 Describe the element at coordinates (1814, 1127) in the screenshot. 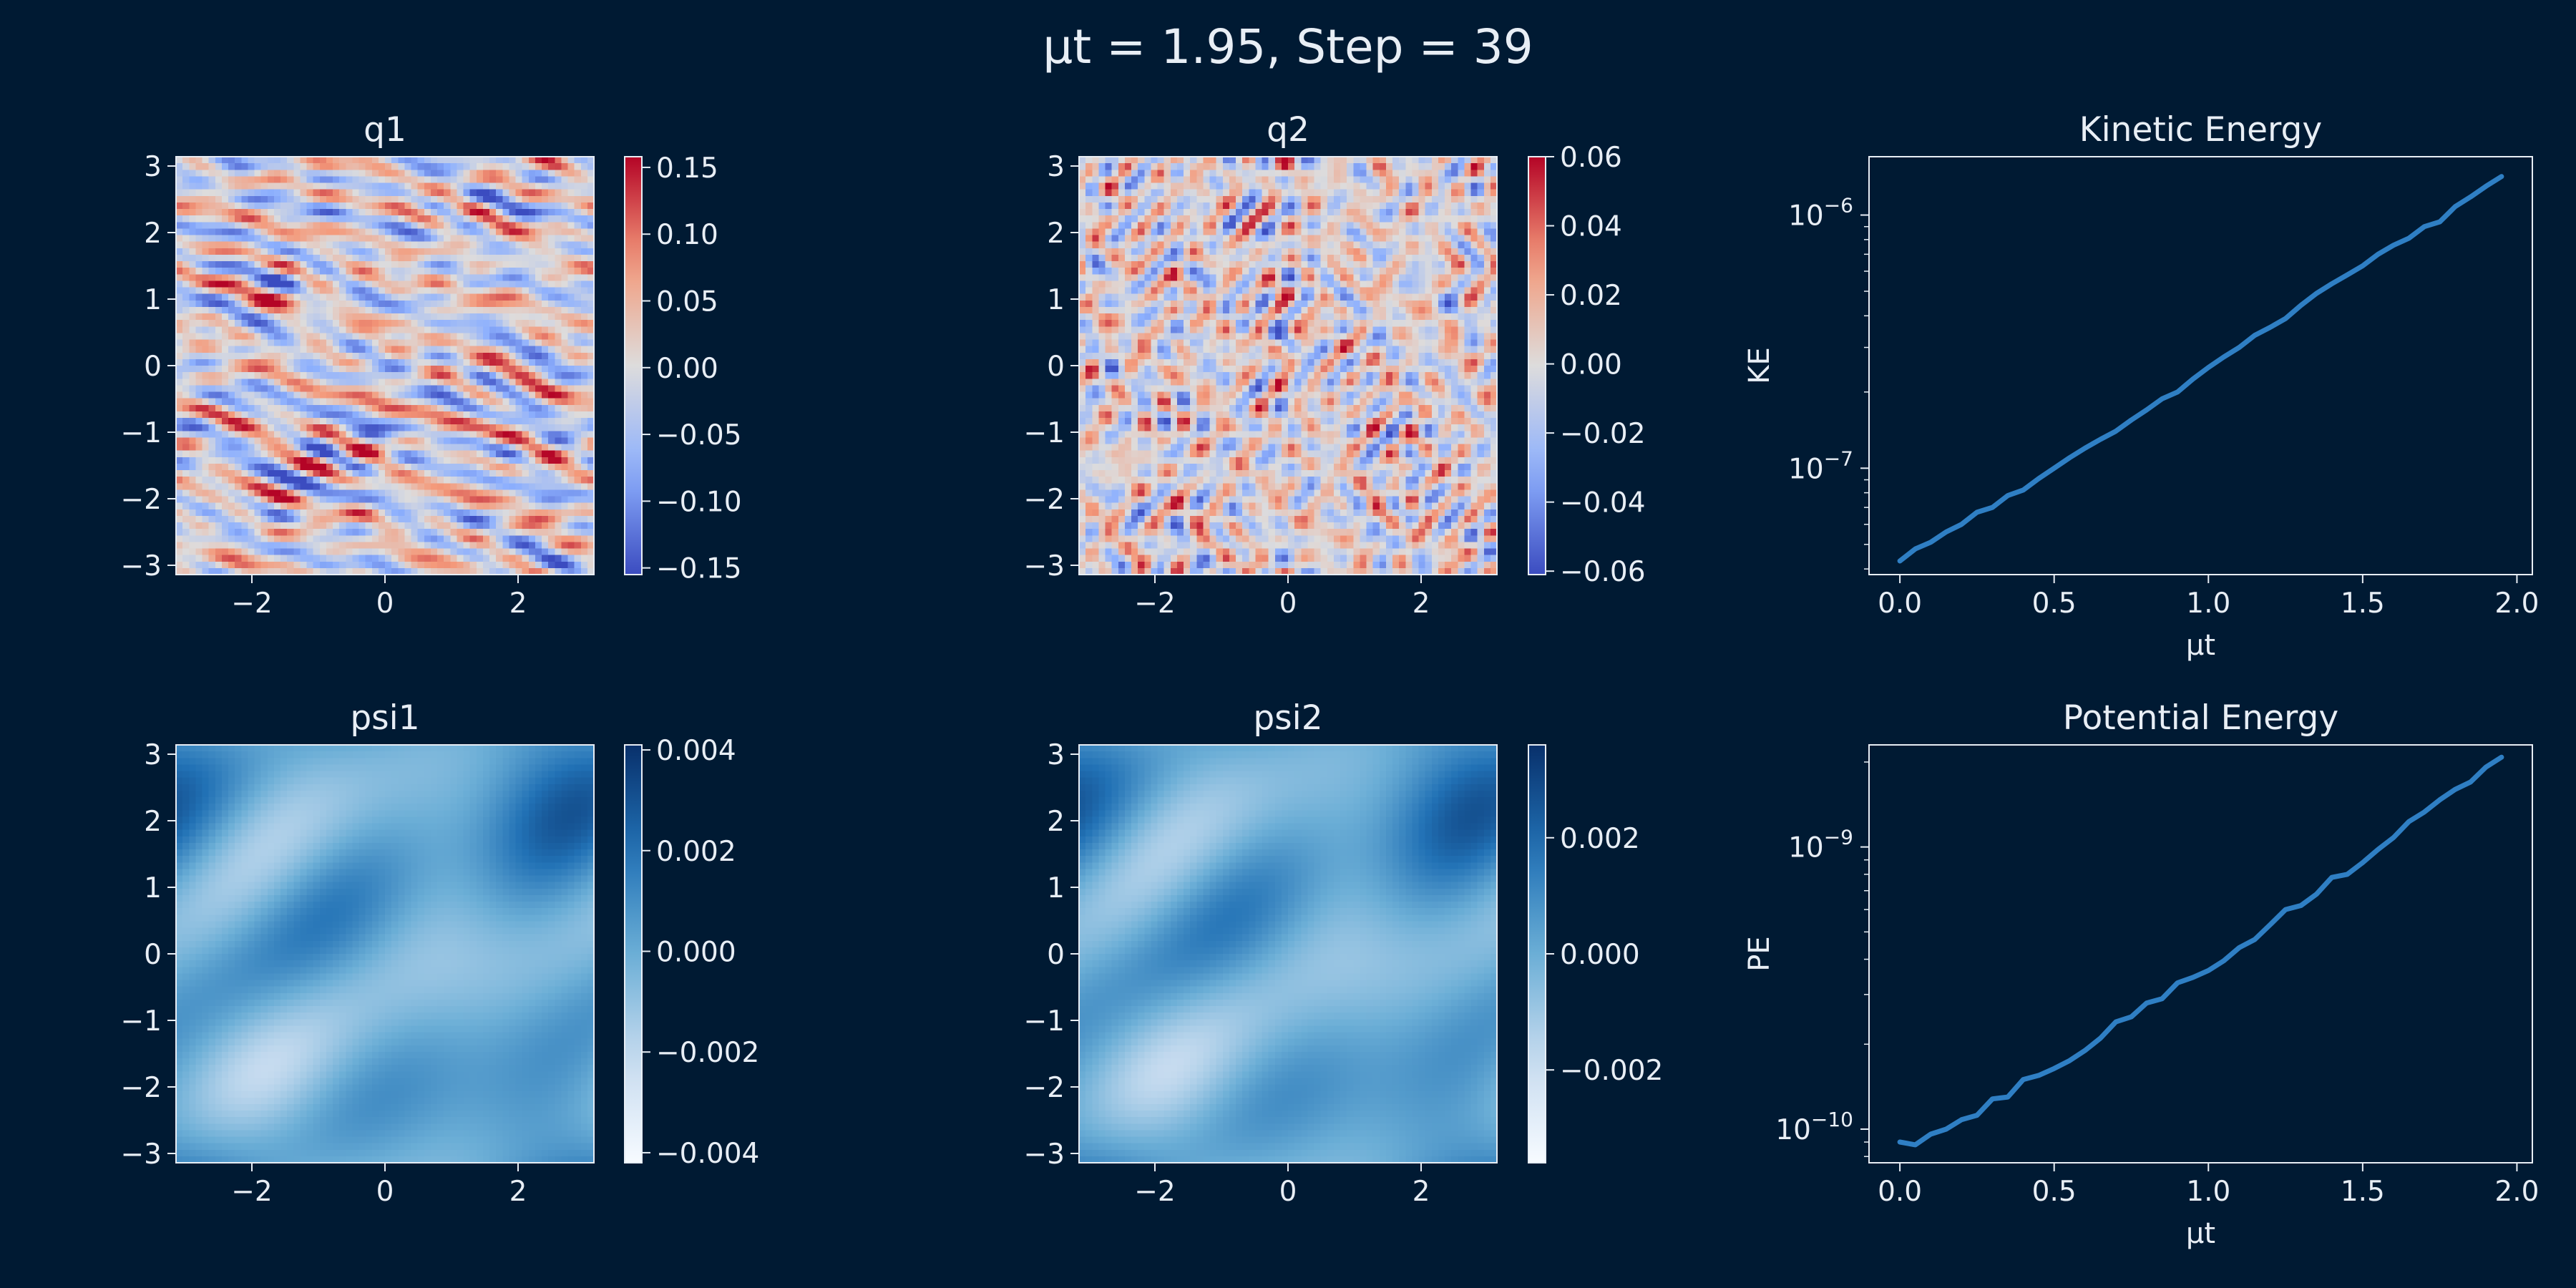

I see `y-tick-label: 10⁻¹⁰` at that location.